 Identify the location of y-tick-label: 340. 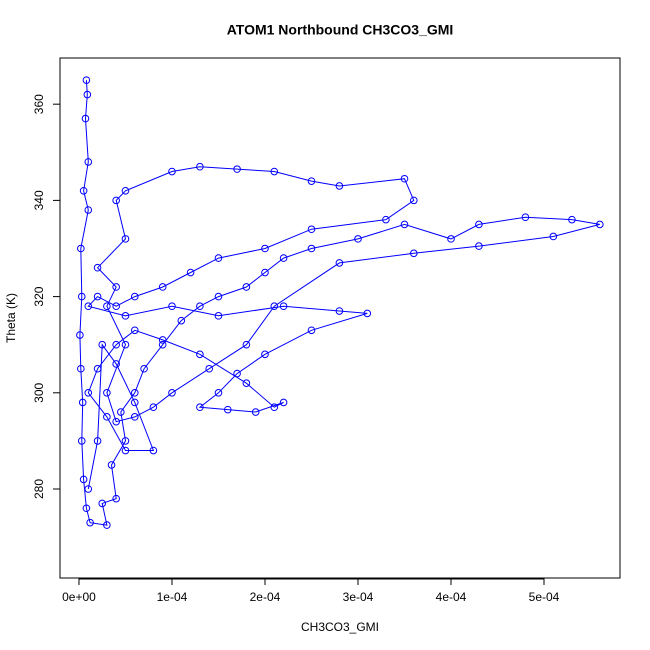
(39, 200).